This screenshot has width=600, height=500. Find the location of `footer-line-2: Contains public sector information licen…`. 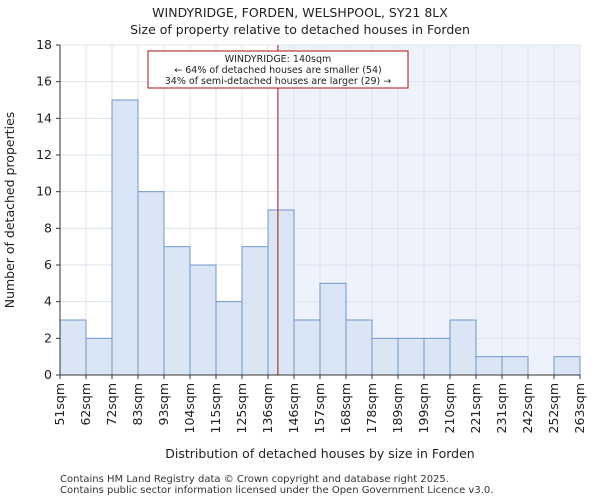

footer-line-2: Contains public sector information licen… is located at coordinates (276, 490).